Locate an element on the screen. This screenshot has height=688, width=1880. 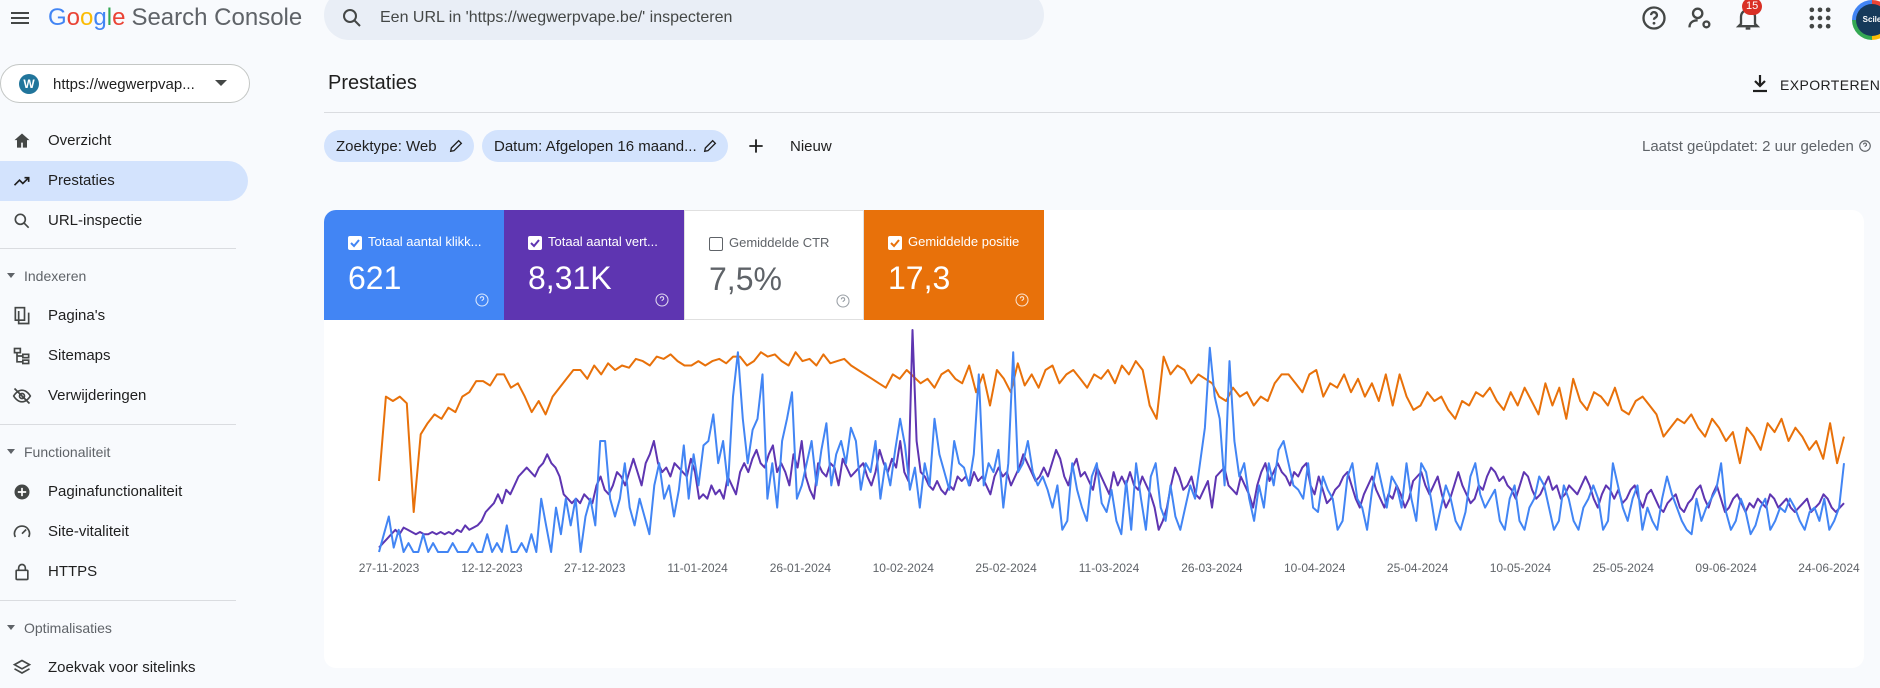
product-name: Search Console is located at coordinates (217, 17).